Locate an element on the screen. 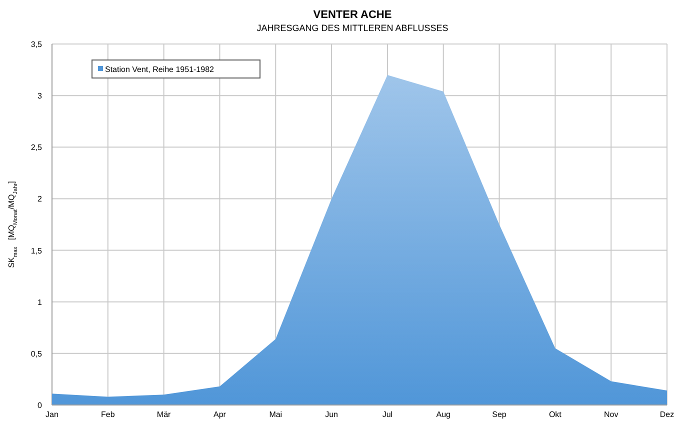 This screenshot has width=689, height=421. x-tick-label: Nov is located at coordinates (611, 414).